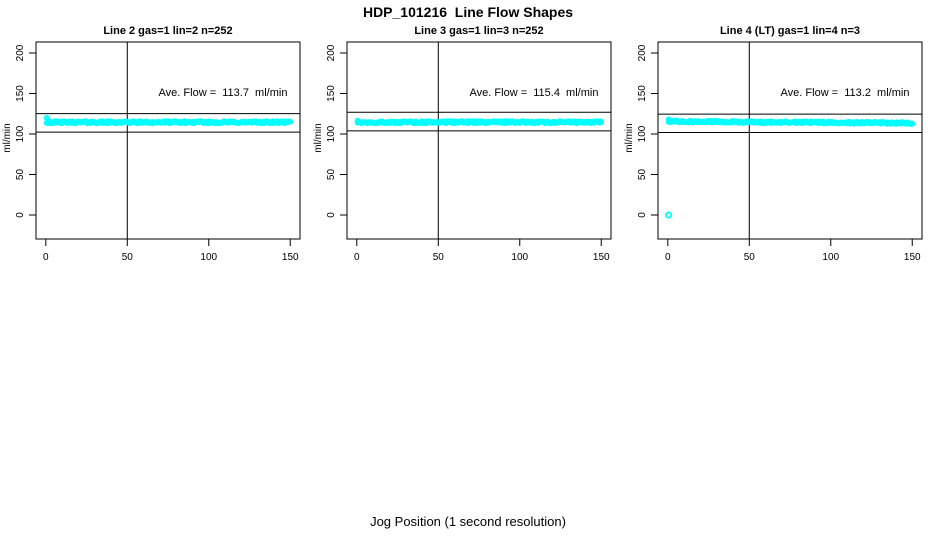 This screenshot has width=936, height=540. Describe the element at coordinates (845, 93) in the screenshot. I see `panel3-ave-flow-label: Ave. Flow = 113.2 ml/min` at that location.